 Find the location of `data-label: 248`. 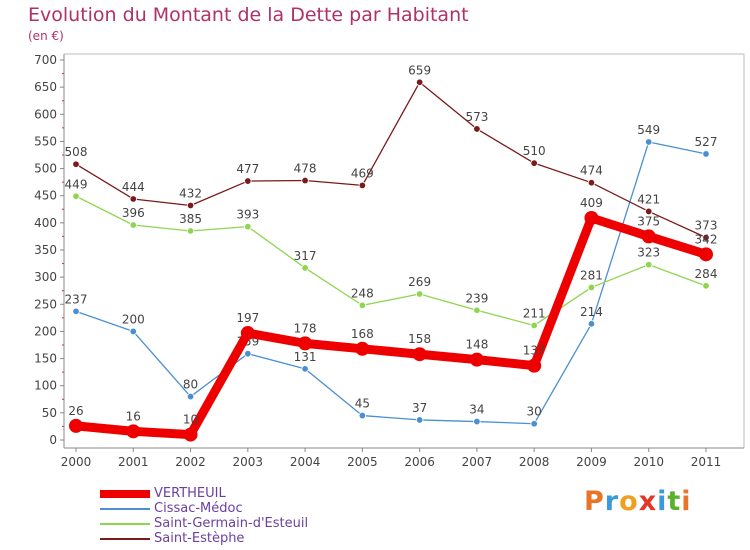

data-label: 248 is located at coordinates (362, 293).